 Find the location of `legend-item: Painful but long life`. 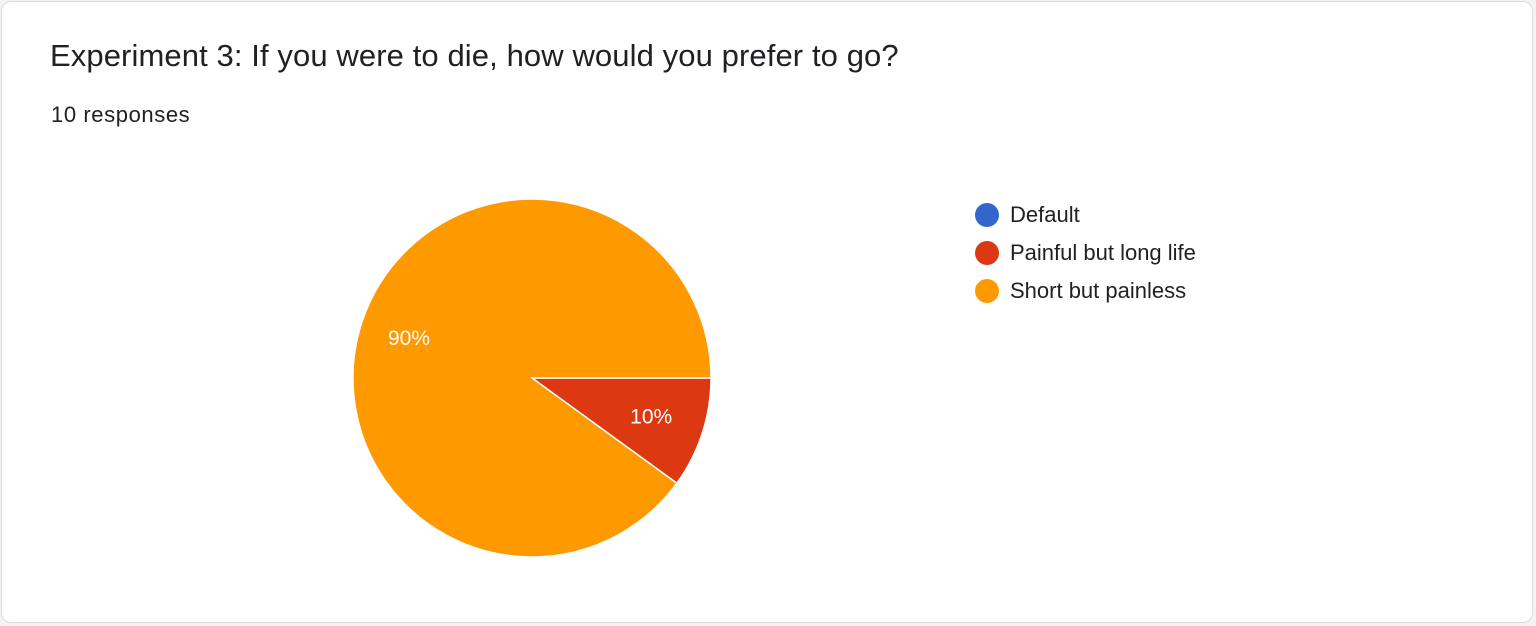

legend-item: Painful but long life is located at coordinates (1085, 253).